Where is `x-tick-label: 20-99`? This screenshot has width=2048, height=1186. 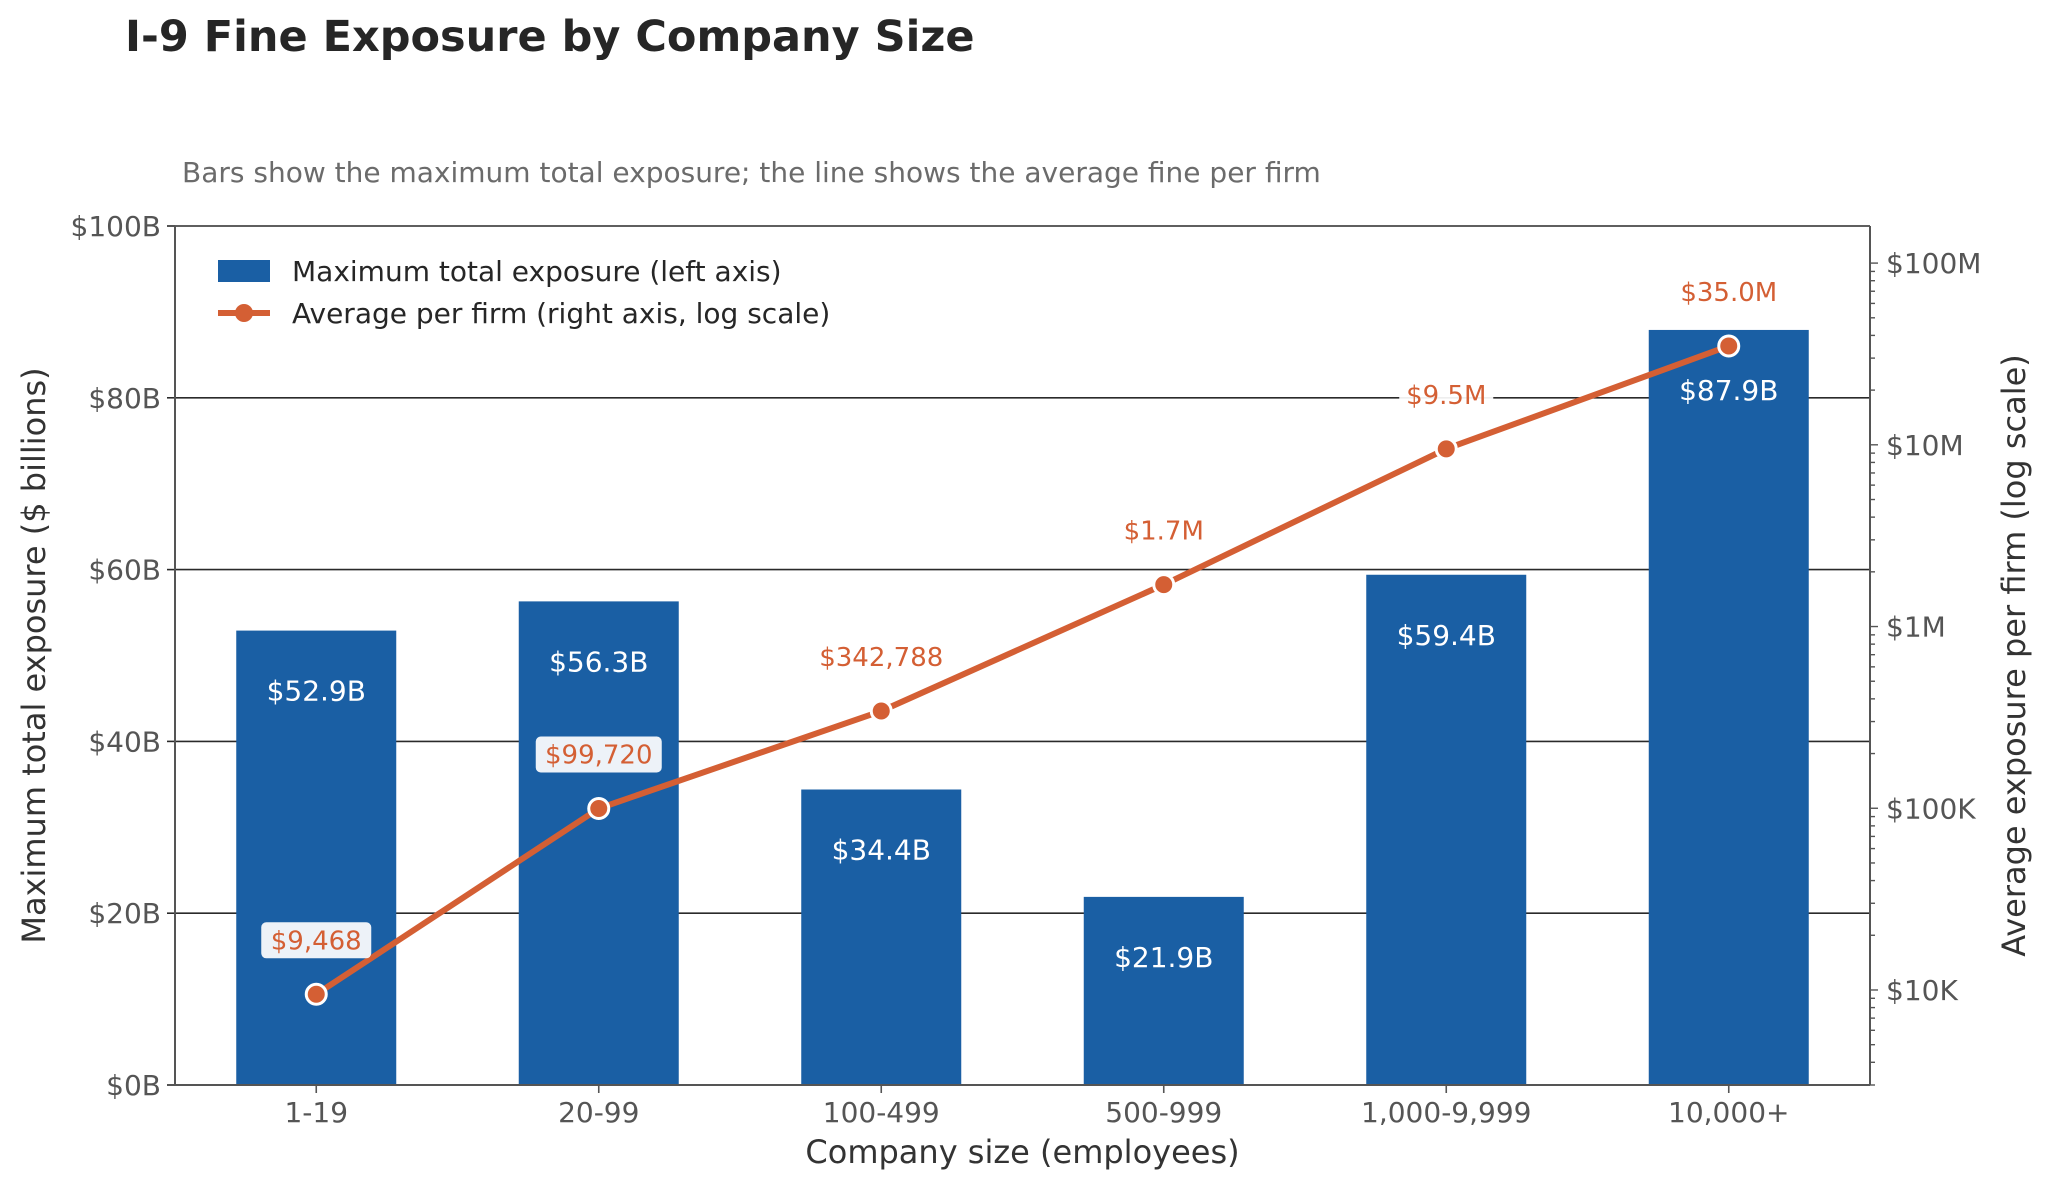 x-tick-label: 20-99 is located at coordinates (598, 1112).